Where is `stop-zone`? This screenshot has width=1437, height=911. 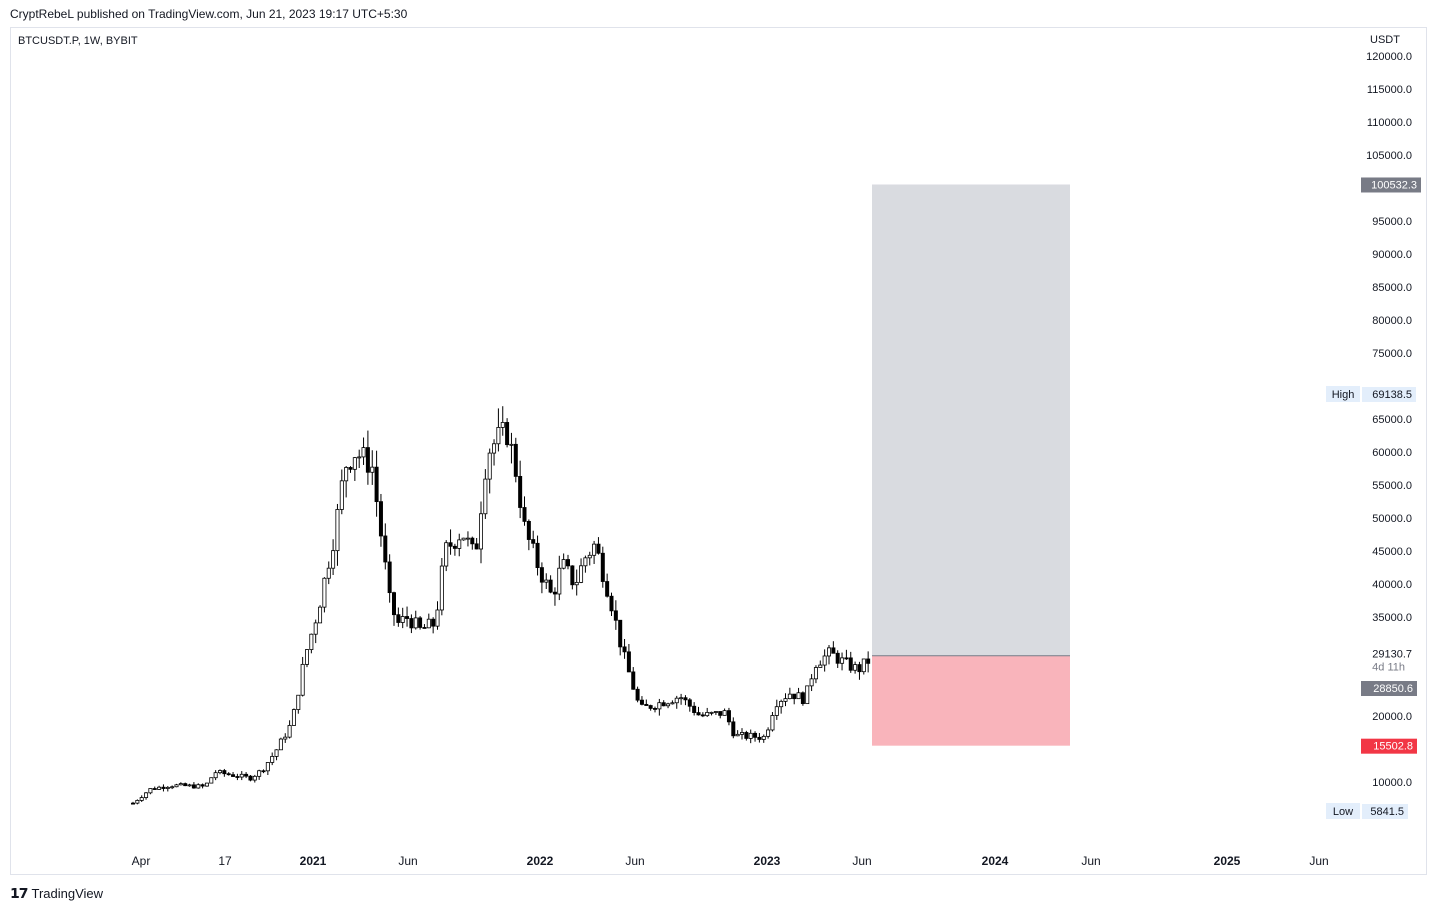
stop-zone is located at coordinates (971, 700).